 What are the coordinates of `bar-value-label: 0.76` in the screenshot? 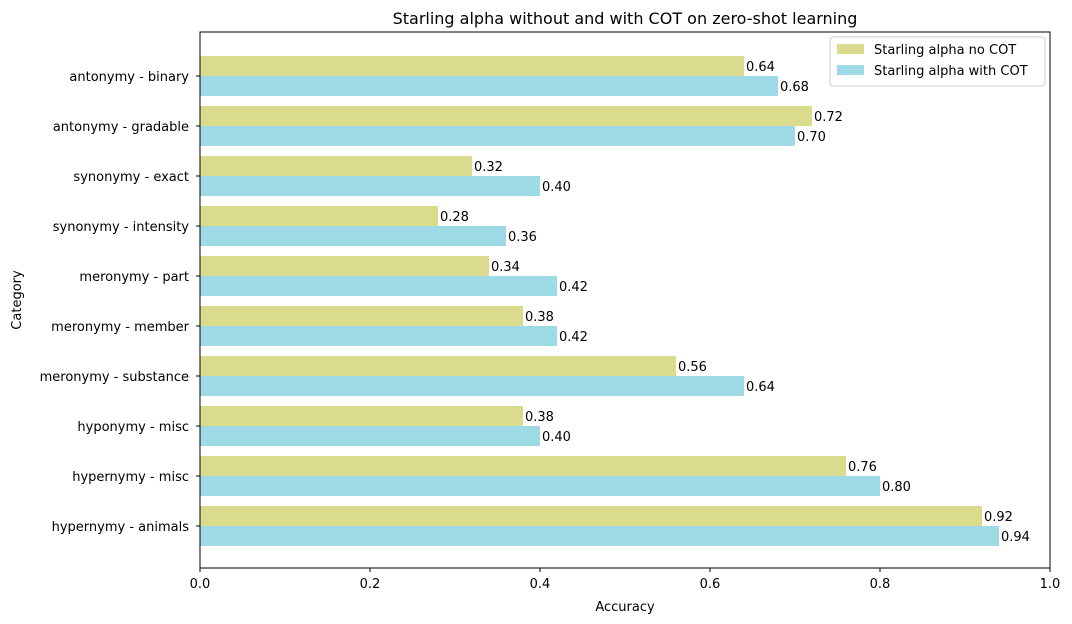 It's located at (862, 467).